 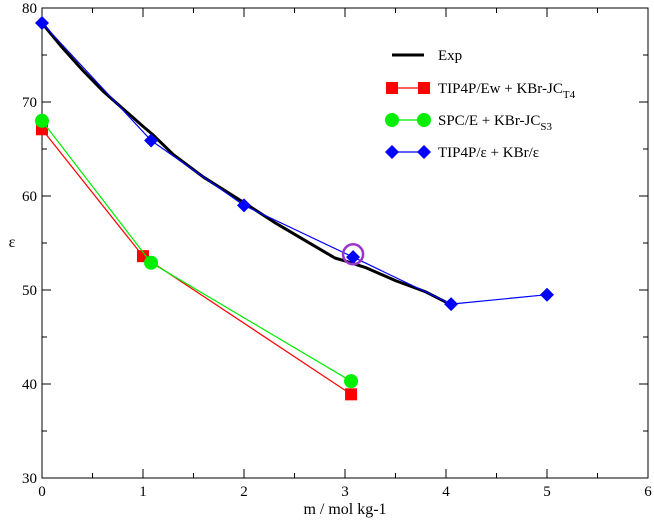 What do you see at coordinates (344, 509) in the screenshot?
I see `x-axis-title: m / mol kg-1` at bounding box center [344, 509].